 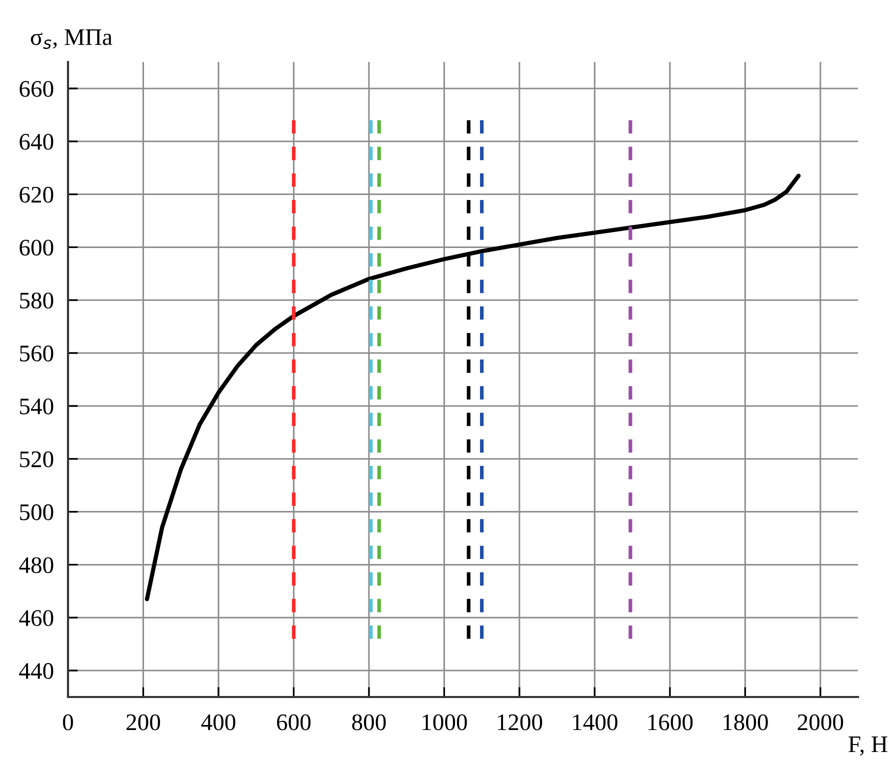 I want to click on y-tick-label: 560, so click(x=37, y=354).